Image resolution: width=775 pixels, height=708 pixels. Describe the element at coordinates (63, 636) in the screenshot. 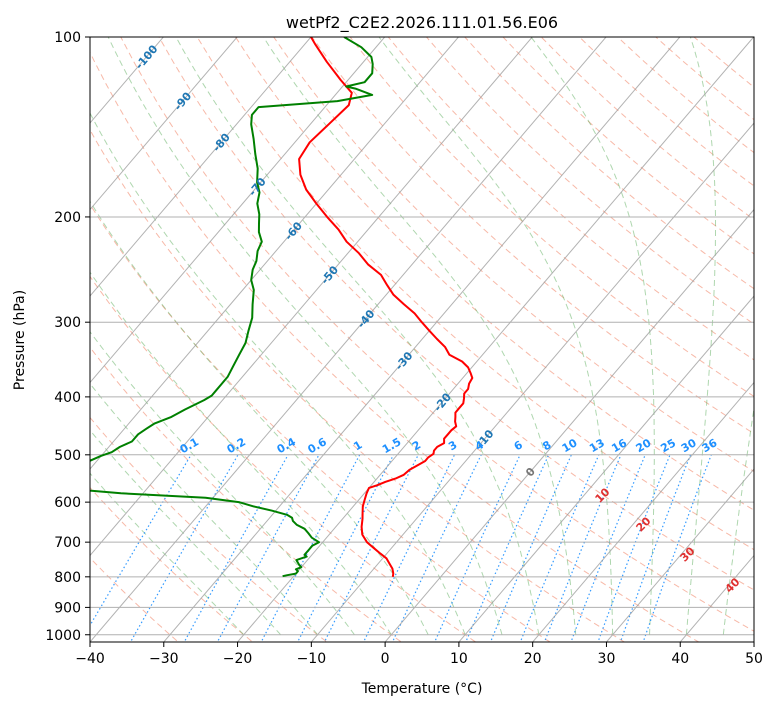

I see `y-tick-label: 1000` at that location.